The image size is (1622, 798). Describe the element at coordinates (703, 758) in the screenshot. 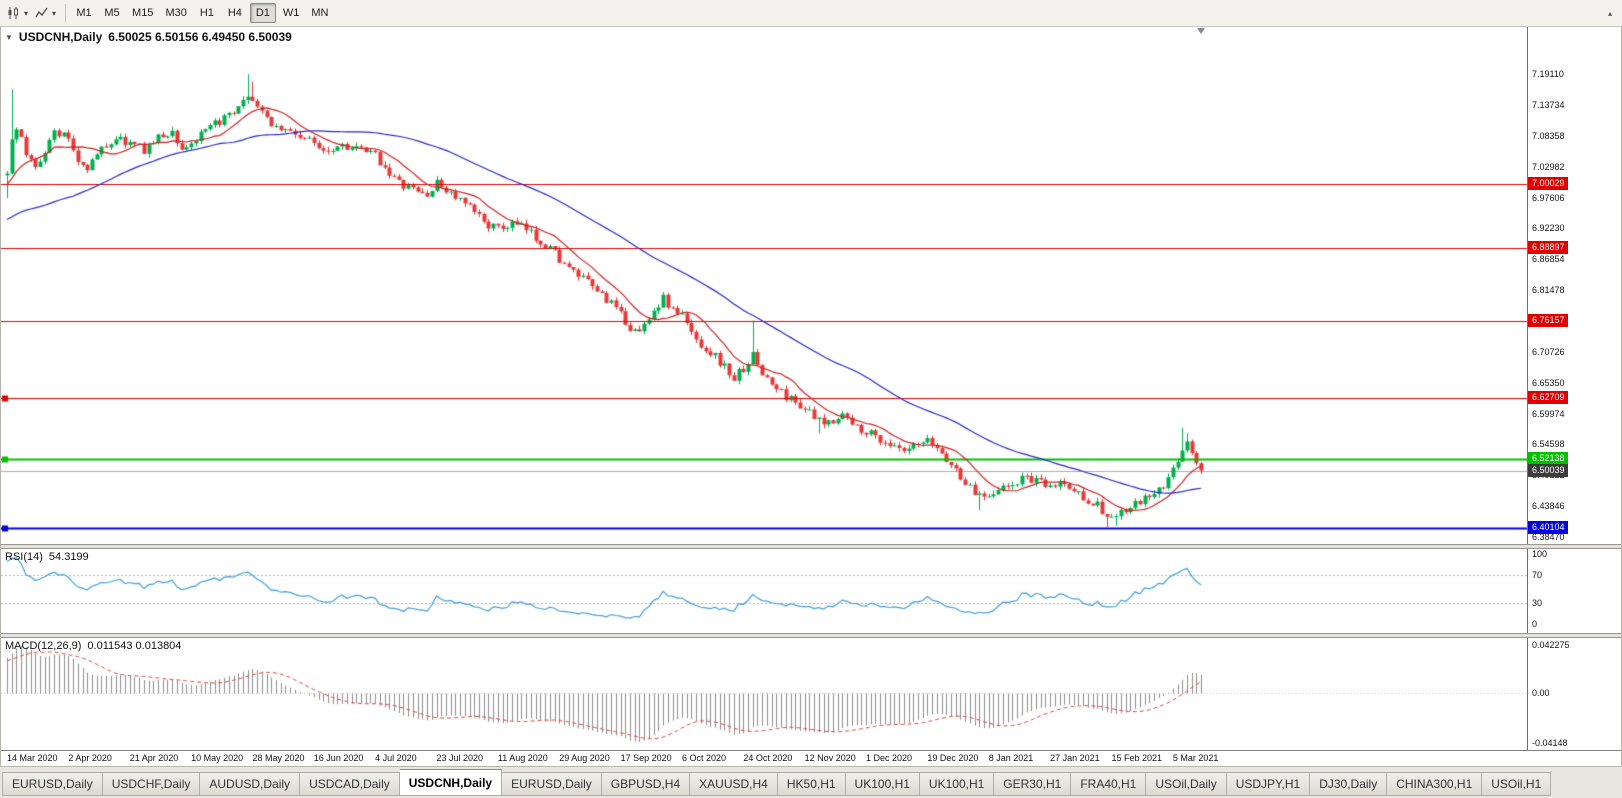

I see `date-axis-label: 6 Oct 2020` at that location.